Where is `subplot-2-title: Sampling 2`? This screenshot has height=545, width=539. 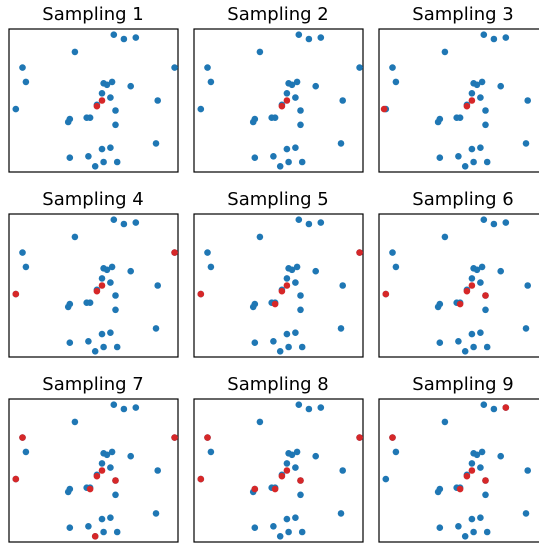 subplot-2-title: Sampling 2 is located at coordinates (277, 14).